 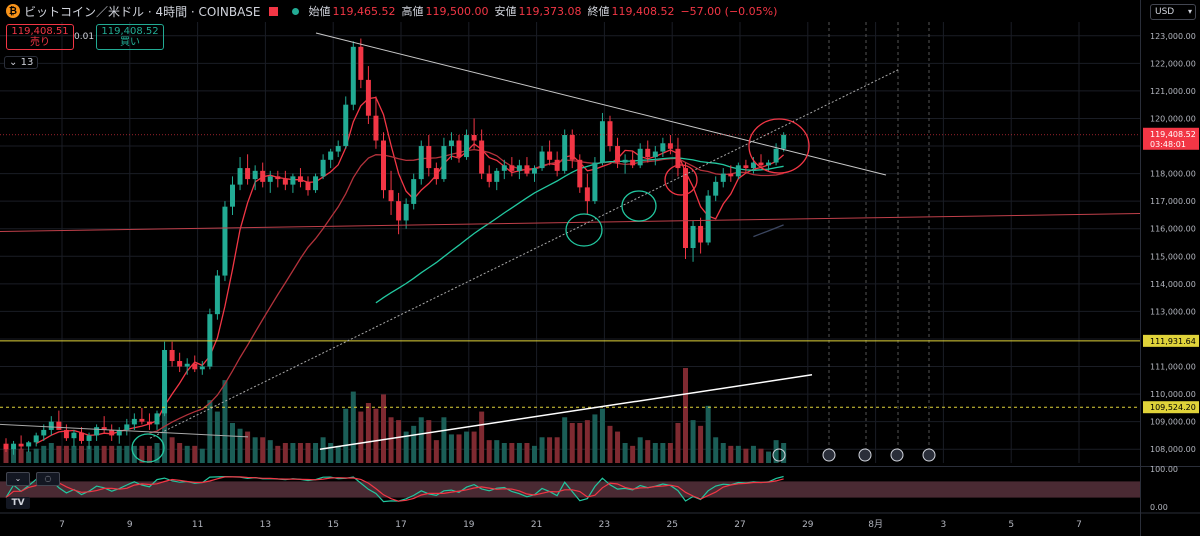 I want to click on sell-button: 119,408.51 売り, so click(x=40, y=37).